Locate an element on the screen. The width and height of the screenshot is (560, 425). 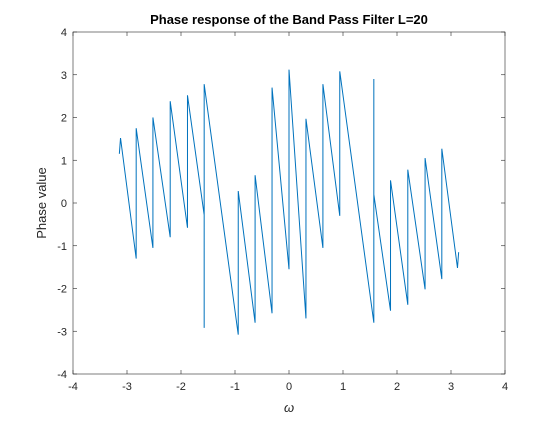
y-tick-label: -4 is located at coordinates (62, 375).